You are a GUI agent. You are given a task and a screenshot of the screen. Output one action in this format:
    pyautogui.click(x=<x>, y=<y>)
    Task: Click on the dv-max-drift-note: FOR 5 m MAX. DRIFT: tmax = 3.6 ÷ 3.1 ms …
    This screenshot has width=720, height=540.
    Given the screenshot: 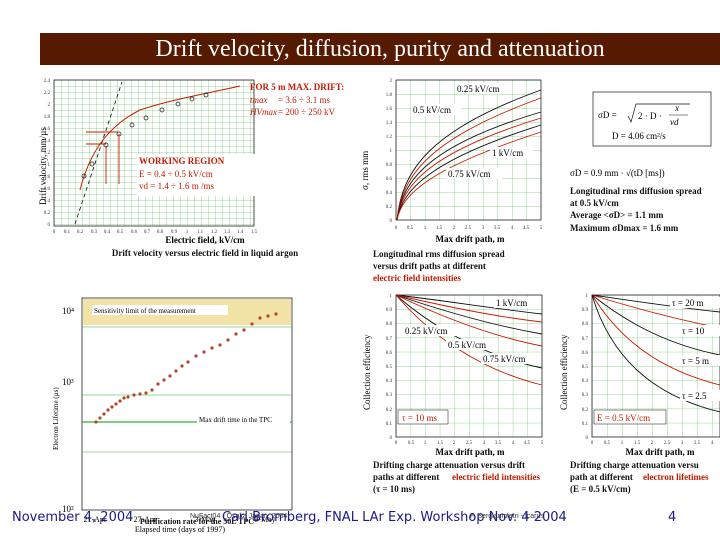 What is the action you would take?
    pyautogui.click(x=296, y=99)
    